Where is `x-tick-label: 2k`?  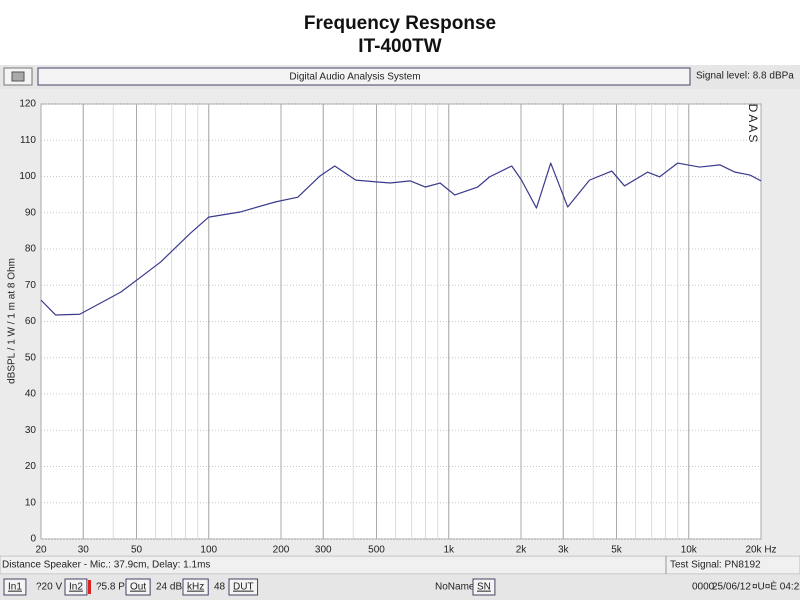 x-tick-label: 2k is located at coordinates (522, 550).